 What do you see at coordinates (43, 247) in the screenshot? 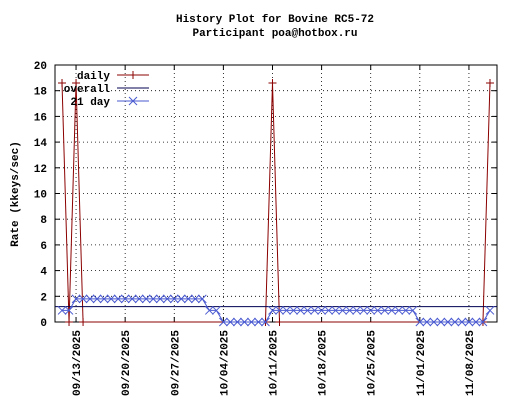
I see `y-tick-label: 6` at bounding box center [43, 247].